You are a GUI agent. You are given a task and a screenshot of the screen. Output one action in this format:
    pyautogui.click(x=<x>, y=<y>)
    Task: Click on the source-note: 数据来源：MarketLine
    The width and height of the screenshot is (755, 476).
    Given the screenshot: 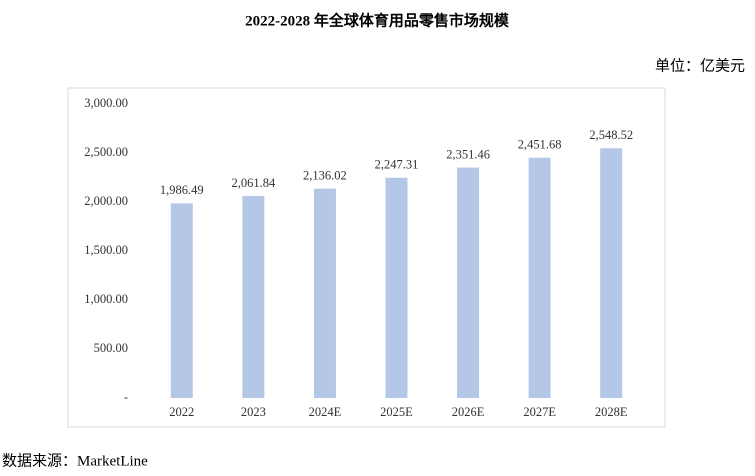 What is the action you would take?
    pyautogui.click(x=75, y=460)
    